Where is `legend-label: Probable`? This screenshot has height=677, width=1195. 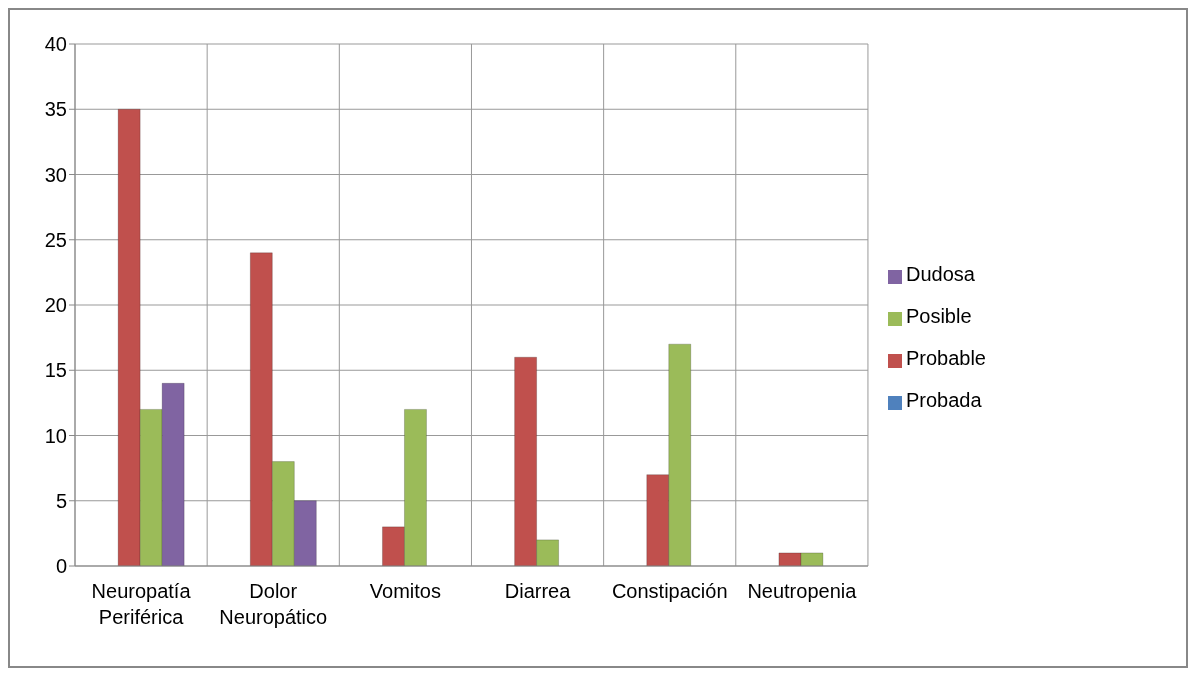
legend-label: Probable is located at coordinates (945, 358).